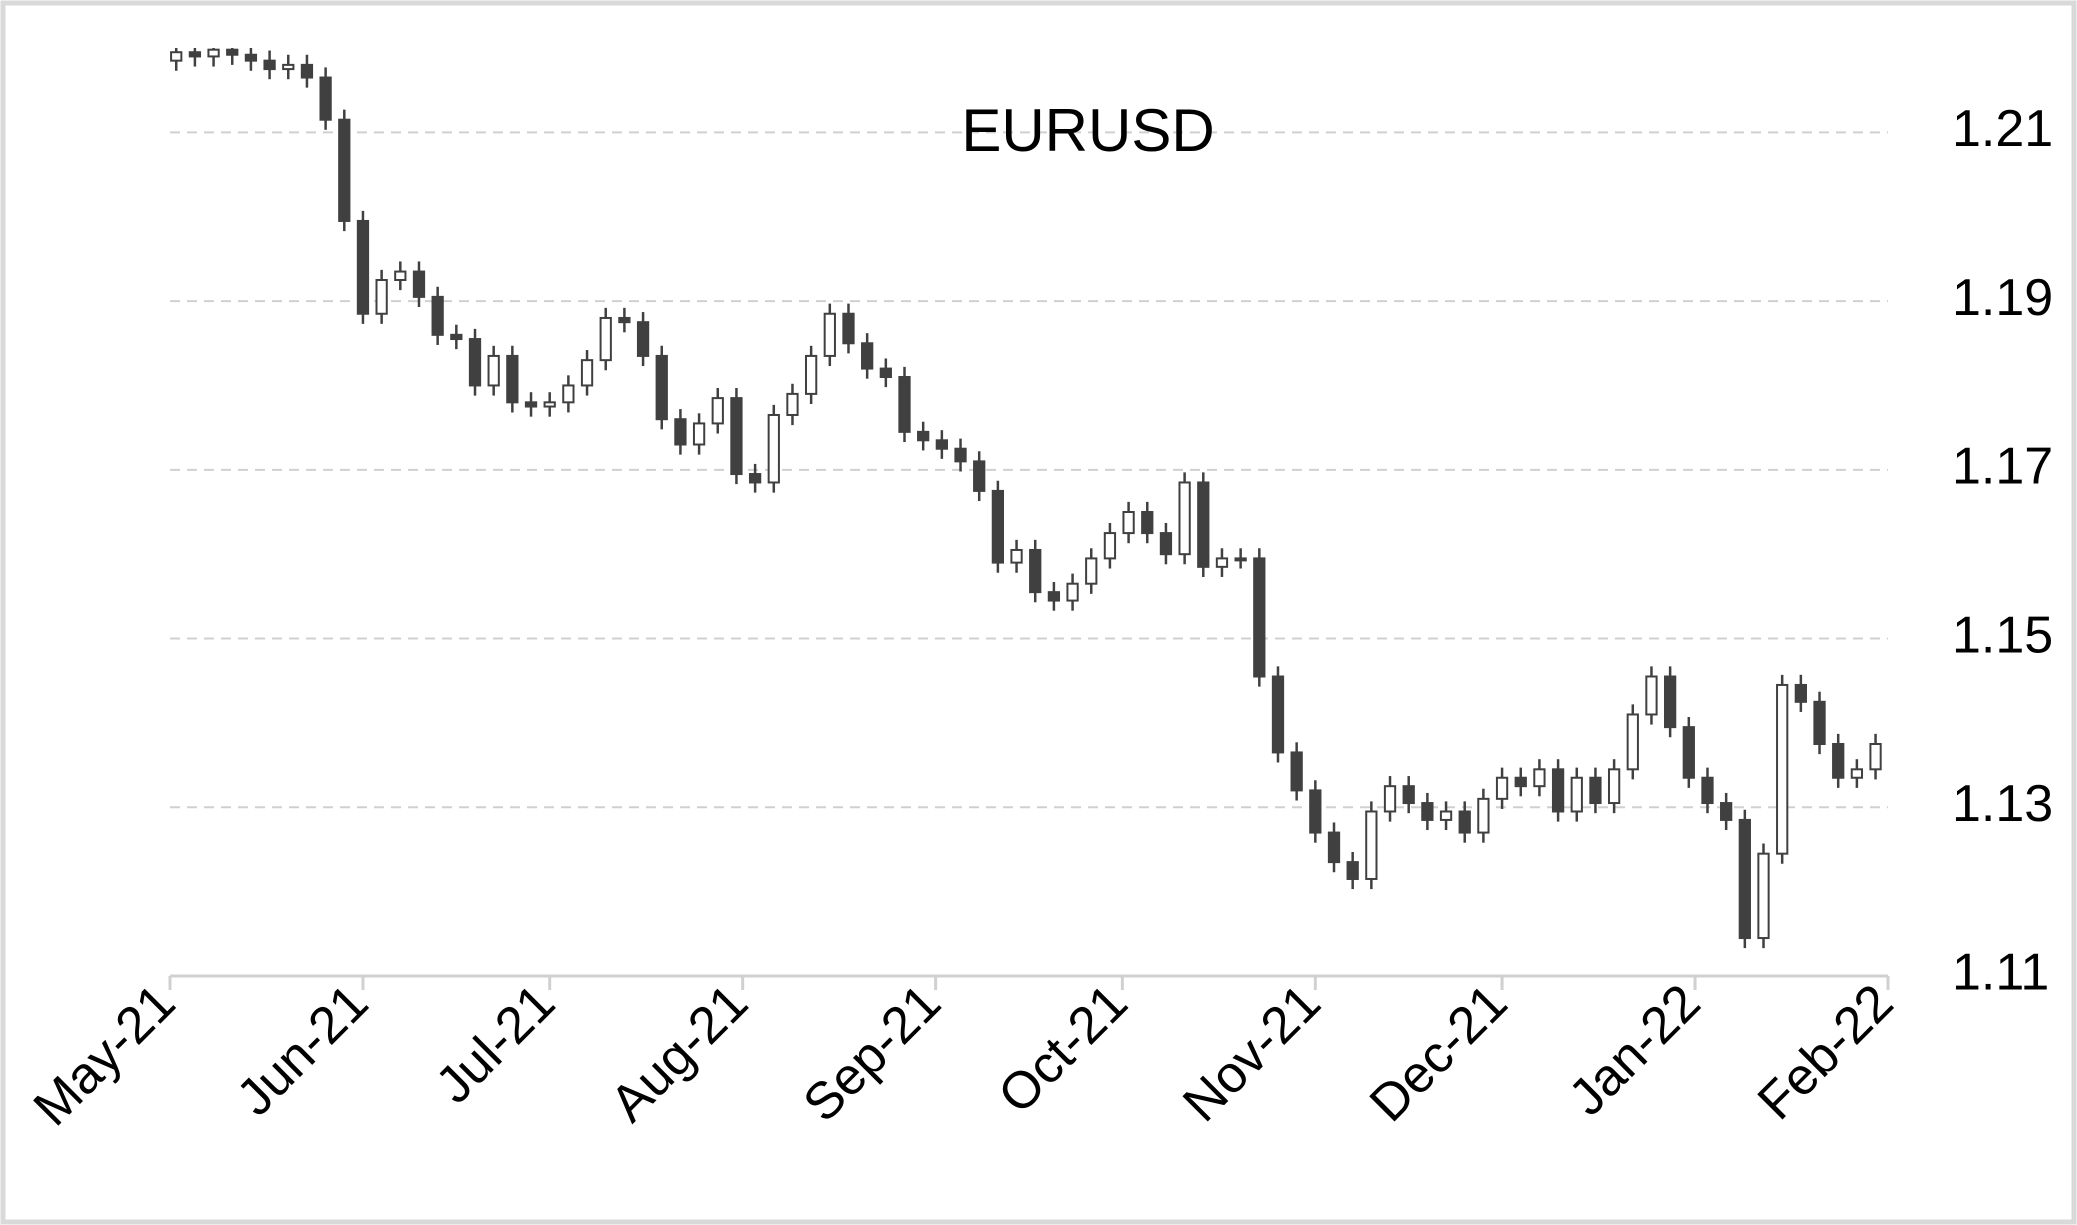 This screenshot has height=1225, width=2077. Describe the element at coordinates (2002, 467) in the screenshot. I see `y-tick-label: 1.17` at that location.